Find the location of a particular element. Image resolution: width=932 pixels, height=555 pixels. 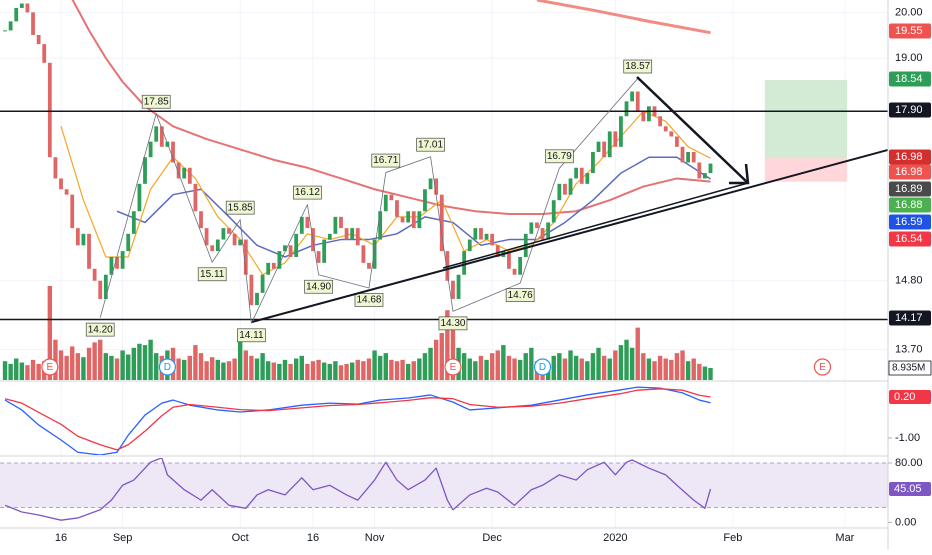

pivot-label: 17.85 is located at coordinates (156, 101).